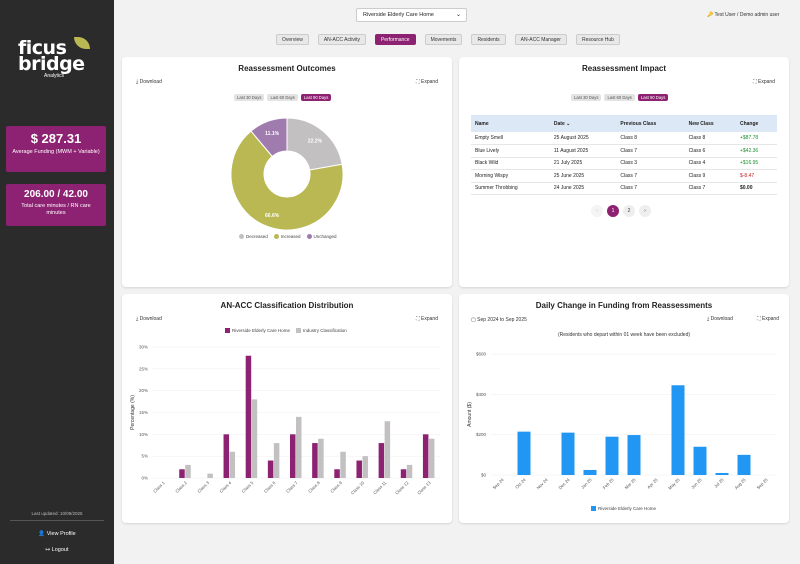 This screenshot has width=800, height=564. Describe the element at coordinates (57, 534) in the screenshot. I see `view-profile-link: 👤 View Profile` at that location.